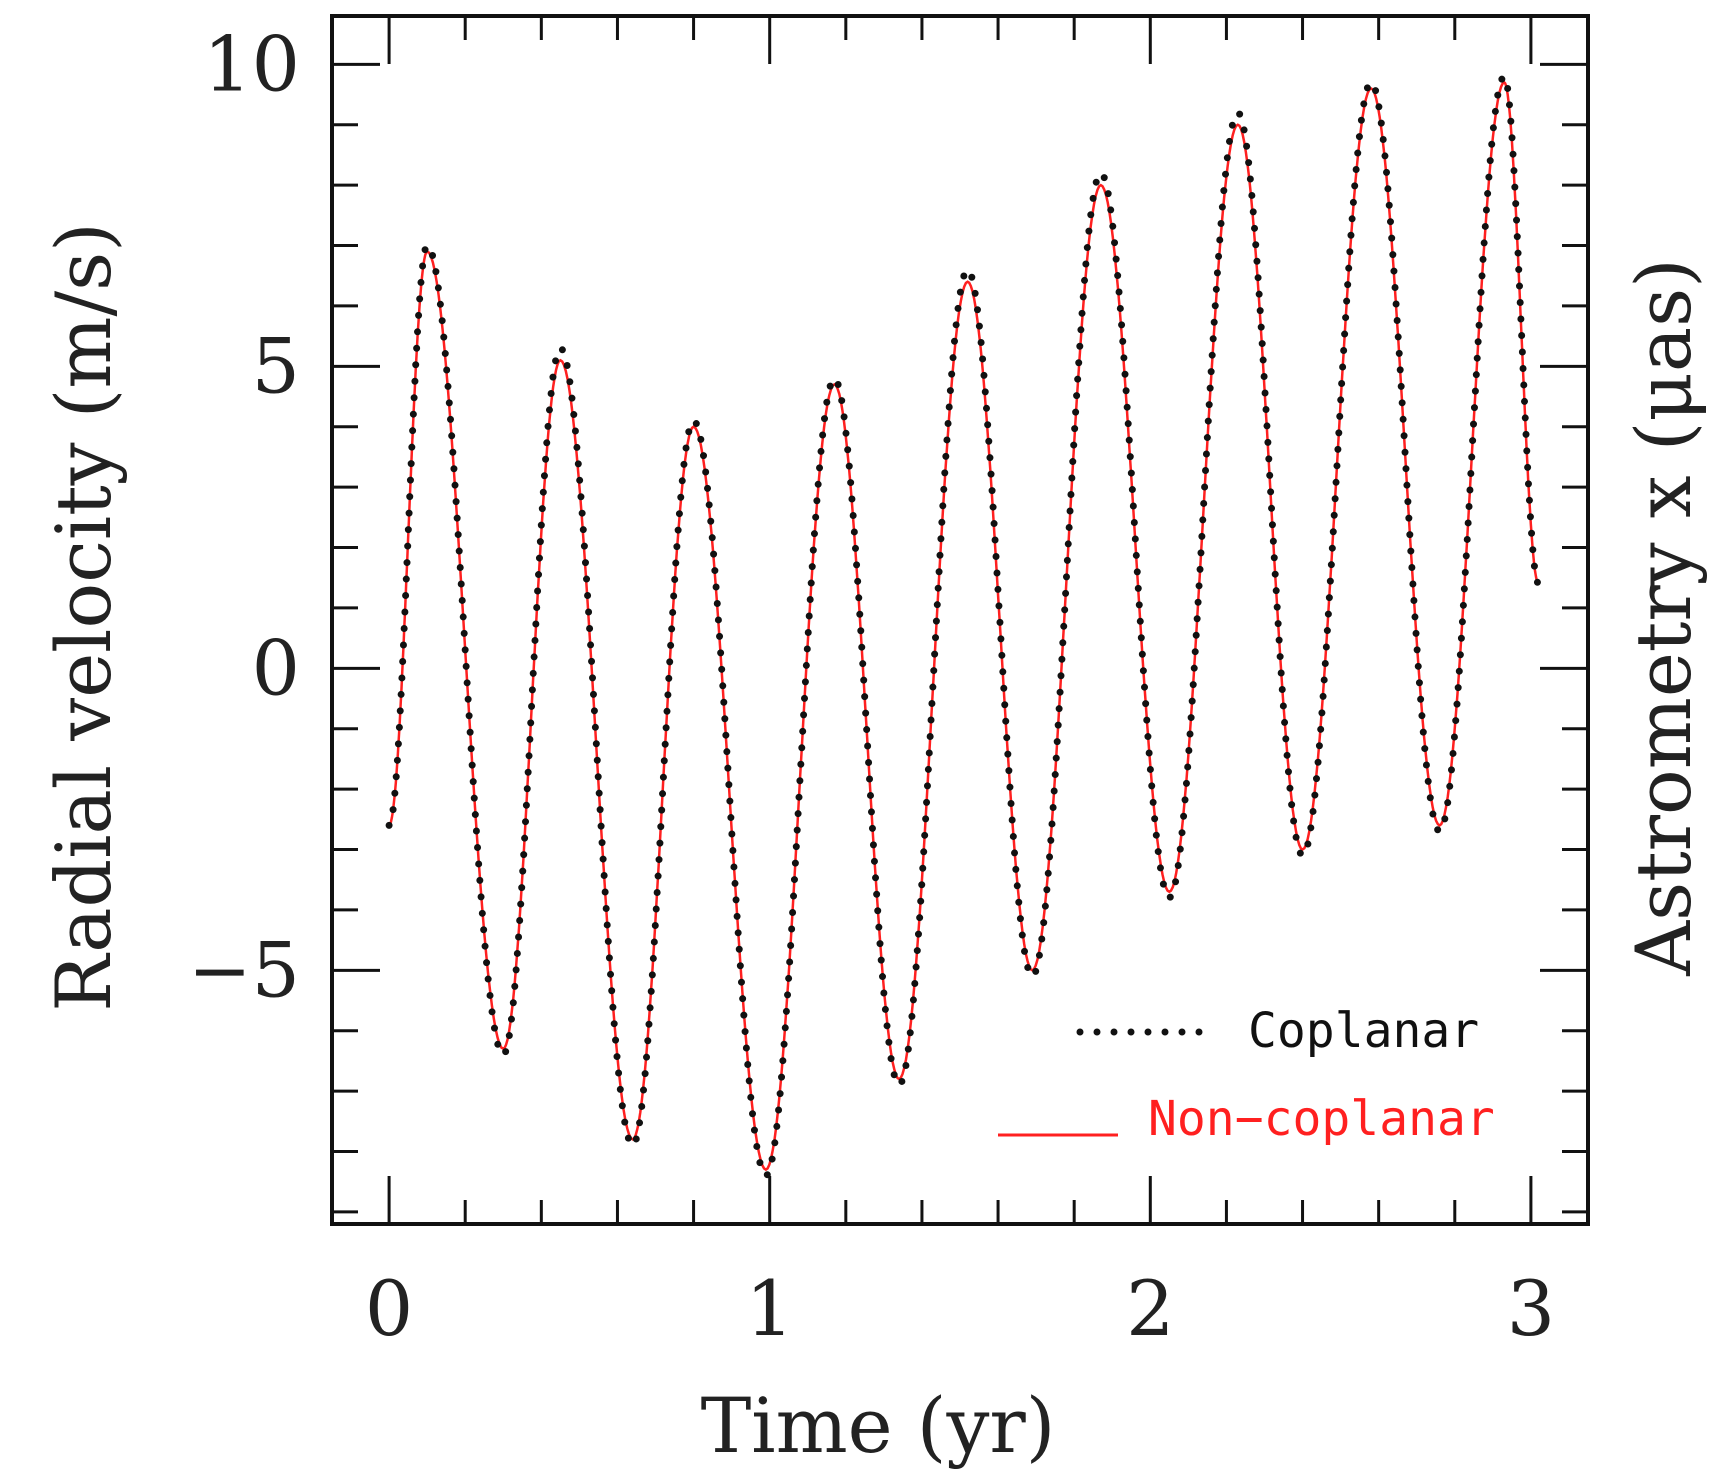  I want to click on x-tick-label: 2, so click(1150, 1308).